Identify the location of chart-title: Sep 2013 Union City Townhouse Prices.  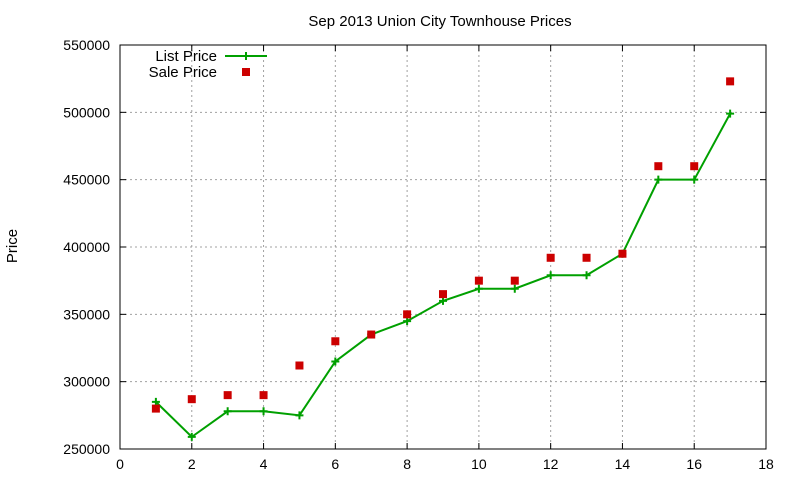
(439, 21).